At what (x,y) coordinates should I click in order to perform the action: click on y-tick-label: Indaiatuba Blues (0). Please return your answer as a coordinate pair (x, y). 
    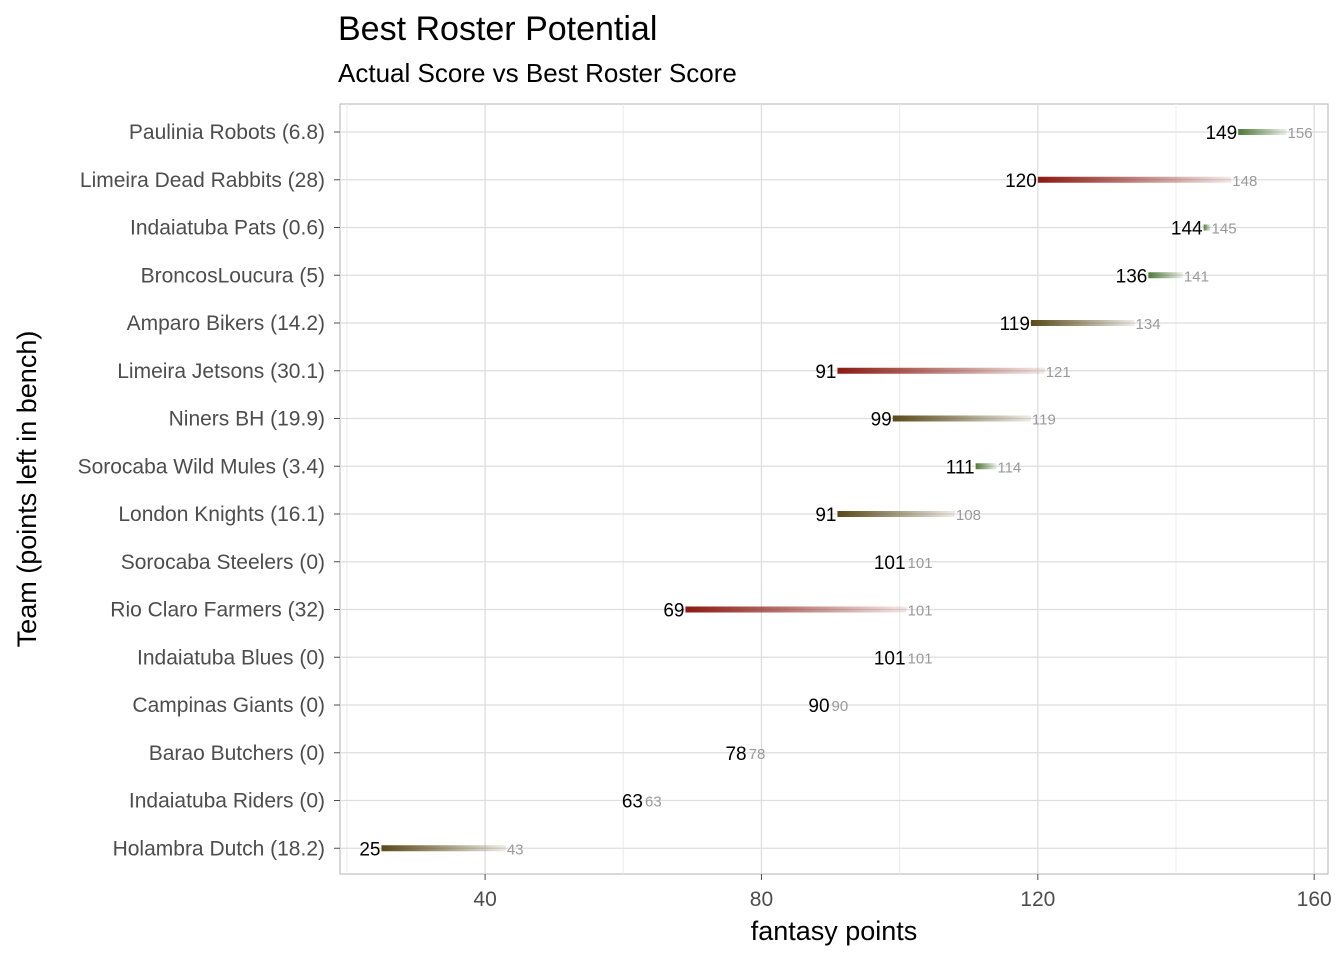
    Looking at the image, I should click on (231, 657).